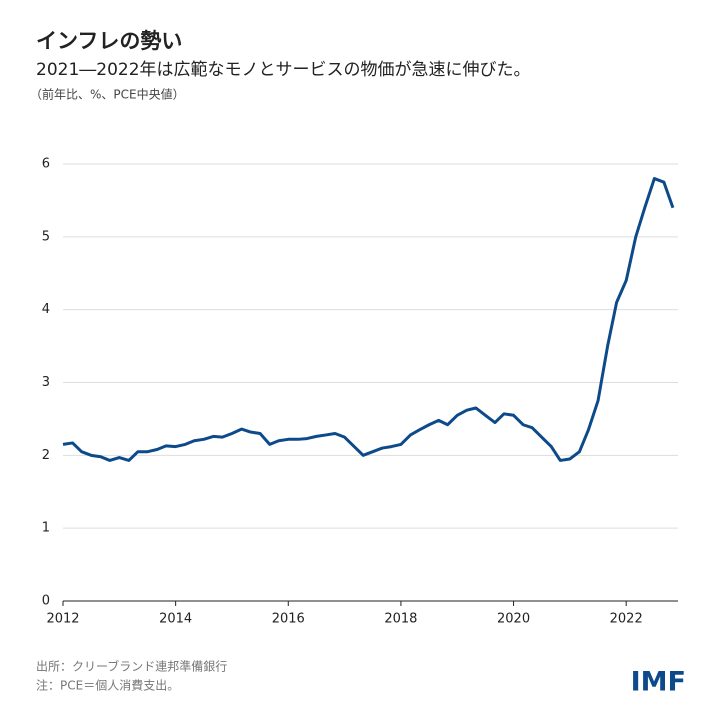 The image size is (720, 720). I want to click on note: 注：PCE＝個人消費支出。, so click(107, 685).